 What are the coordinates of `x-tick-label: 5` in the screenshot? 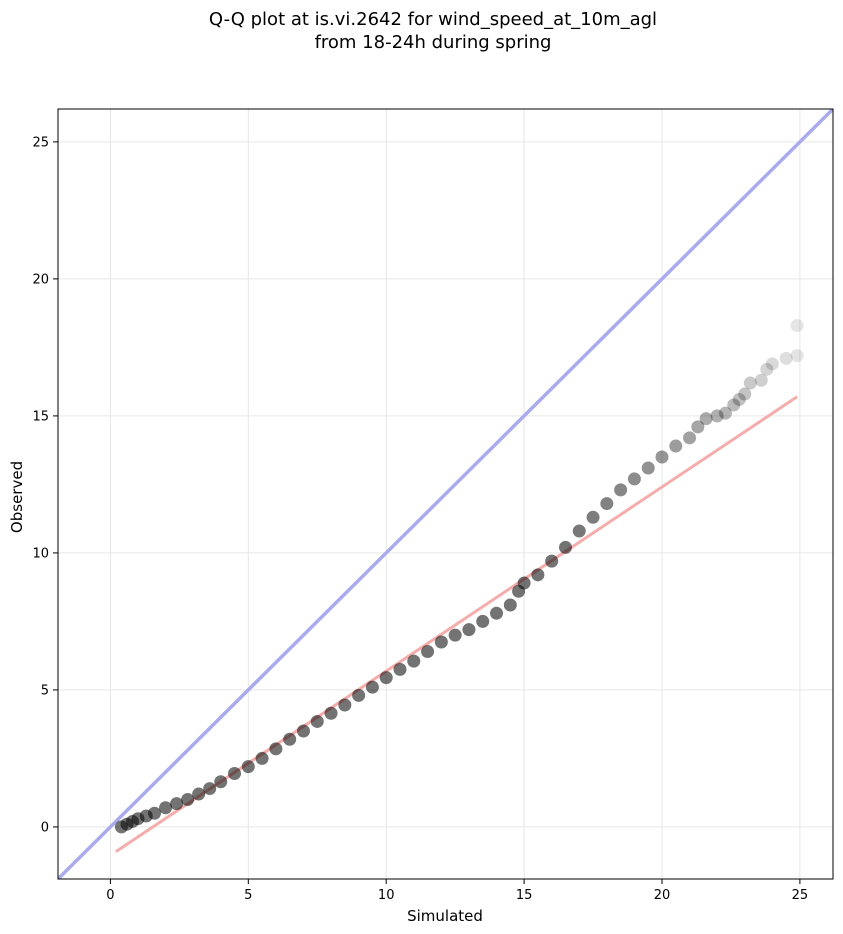 It's located at (248, 895).